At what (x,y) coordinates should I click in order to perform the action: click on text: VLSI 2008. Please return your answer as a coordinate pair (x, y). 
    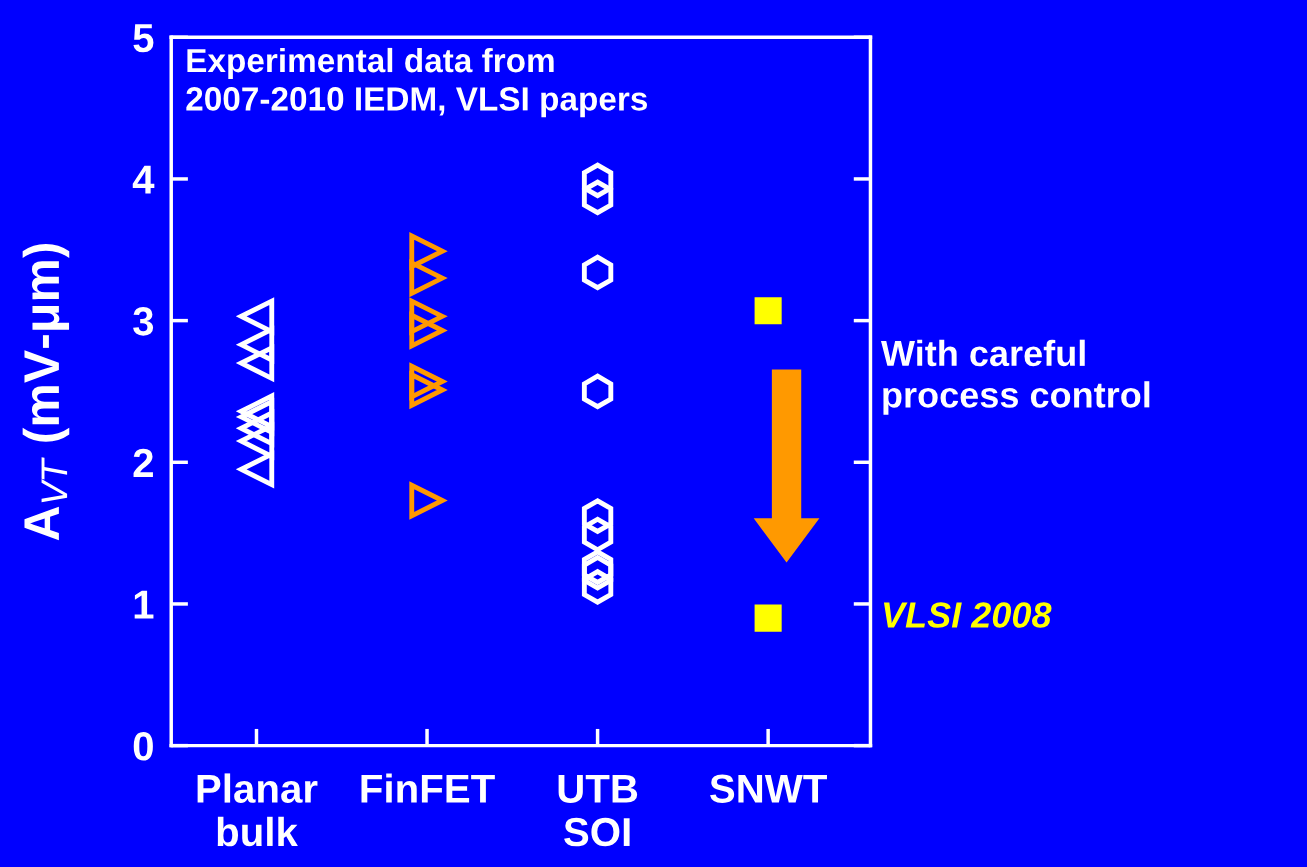
    Looking at the image, I should click on (967, 615).